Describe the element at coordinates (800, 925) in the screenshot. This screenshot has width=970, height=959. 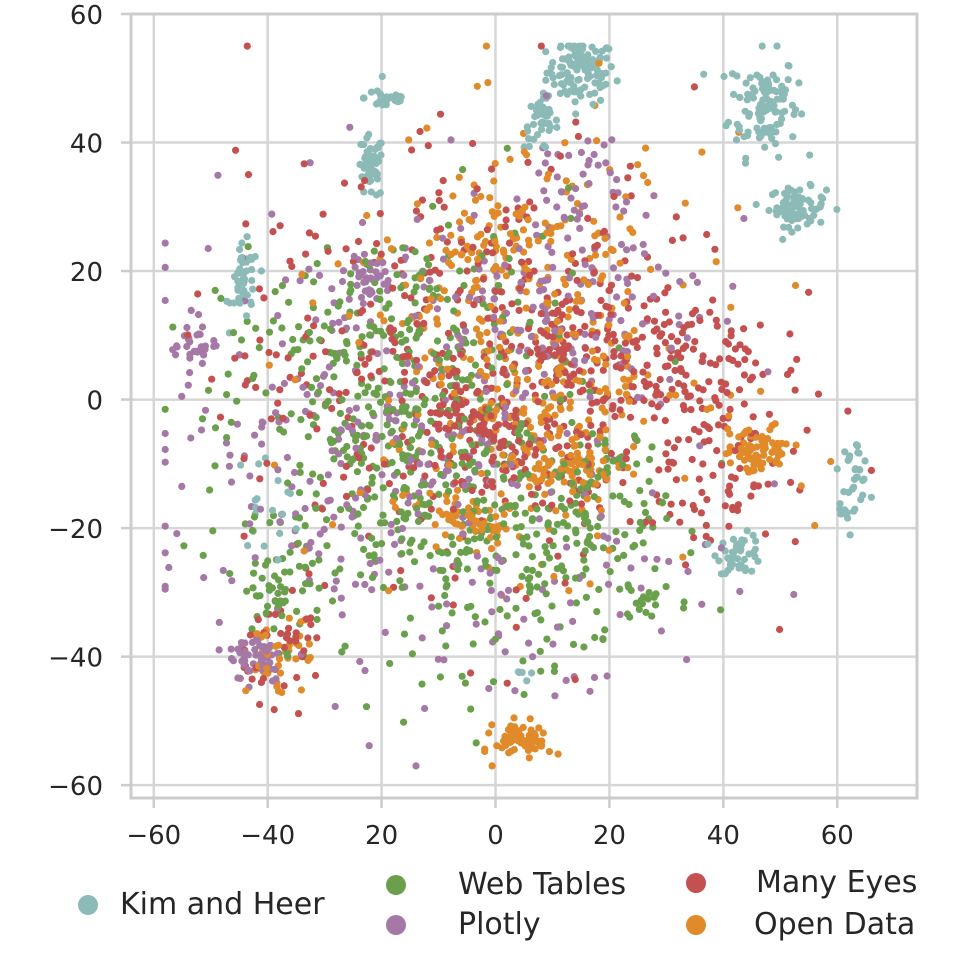
I see `legend-item-open-data: Open Data` at that location.